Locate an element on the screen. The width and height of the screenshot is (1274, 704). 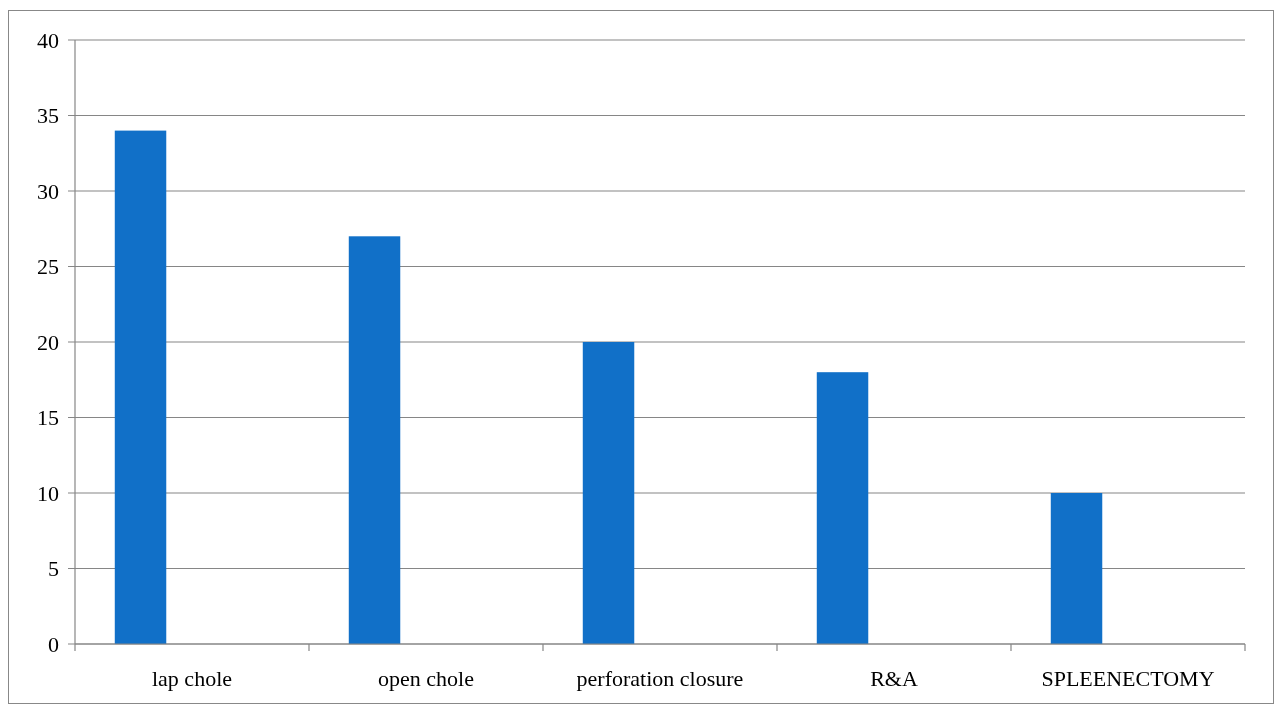
x-tick-label: open chole is located at coordinates (426, 678).